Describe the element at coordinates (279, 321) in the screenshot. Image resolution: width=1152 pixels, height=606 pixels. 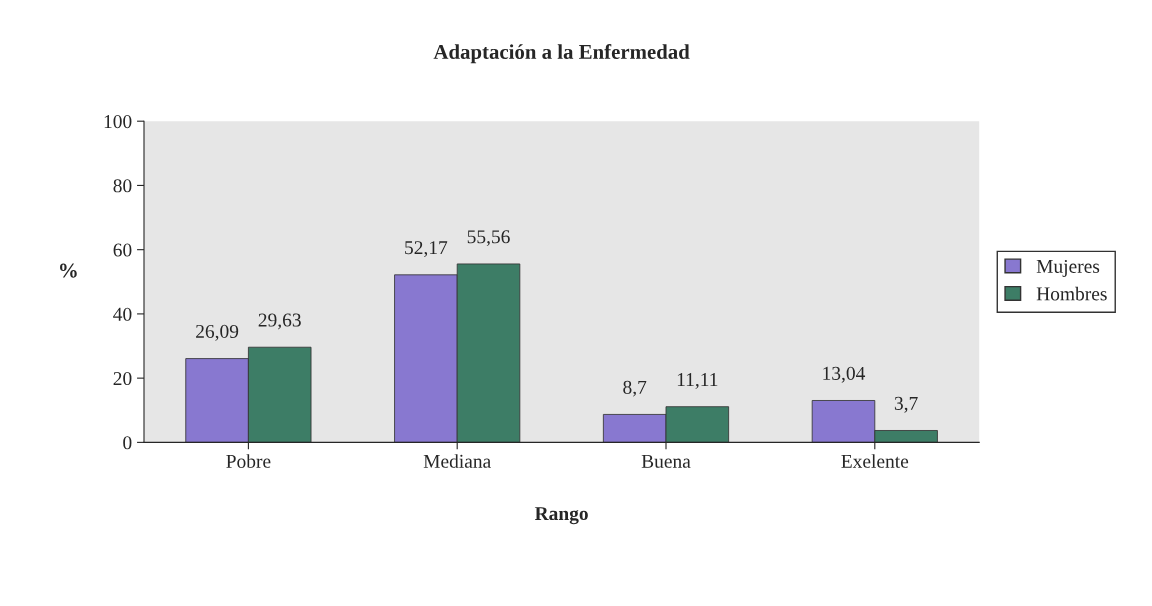
I see `data-label: 29,63` at that location.